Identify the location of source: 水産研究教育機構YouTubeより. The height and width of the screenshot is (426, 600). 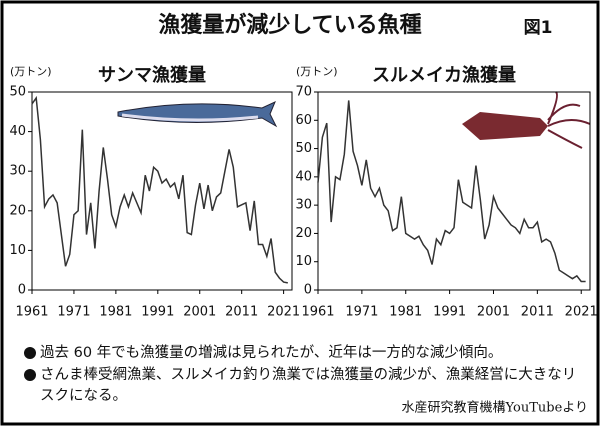
(495, 408).